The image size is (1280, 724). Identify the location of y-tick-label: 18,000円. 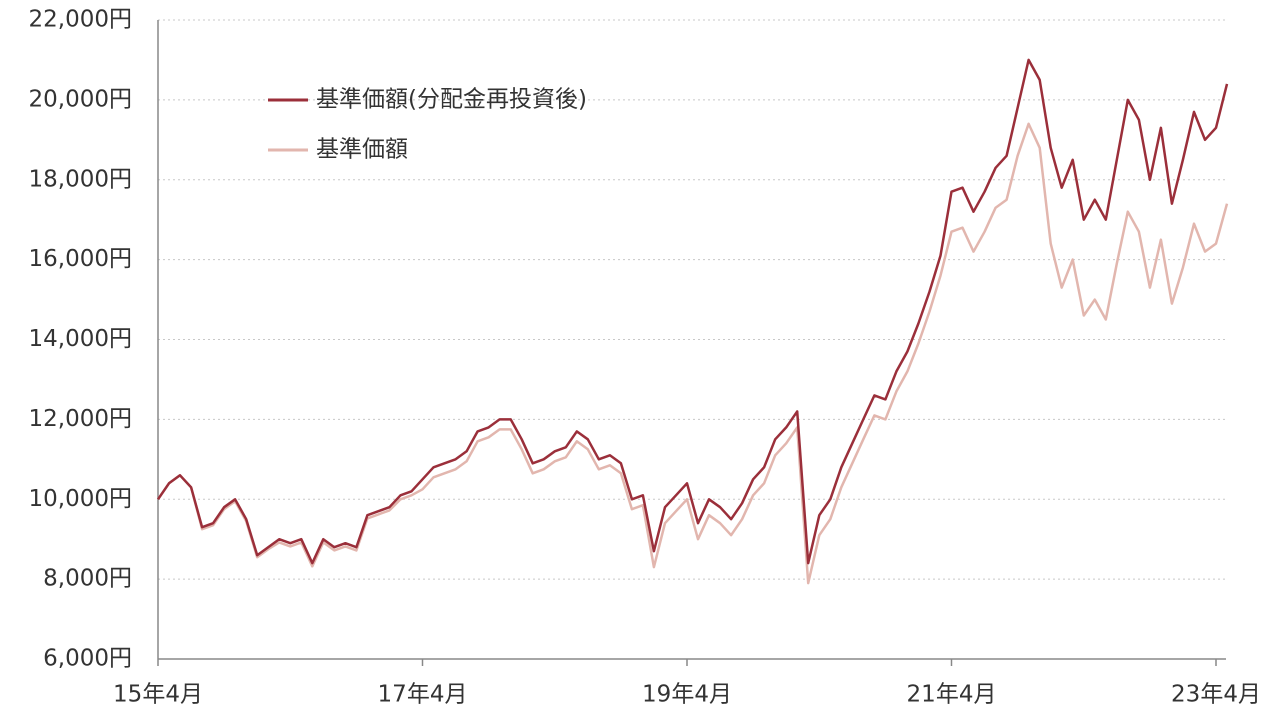
(80, 179).